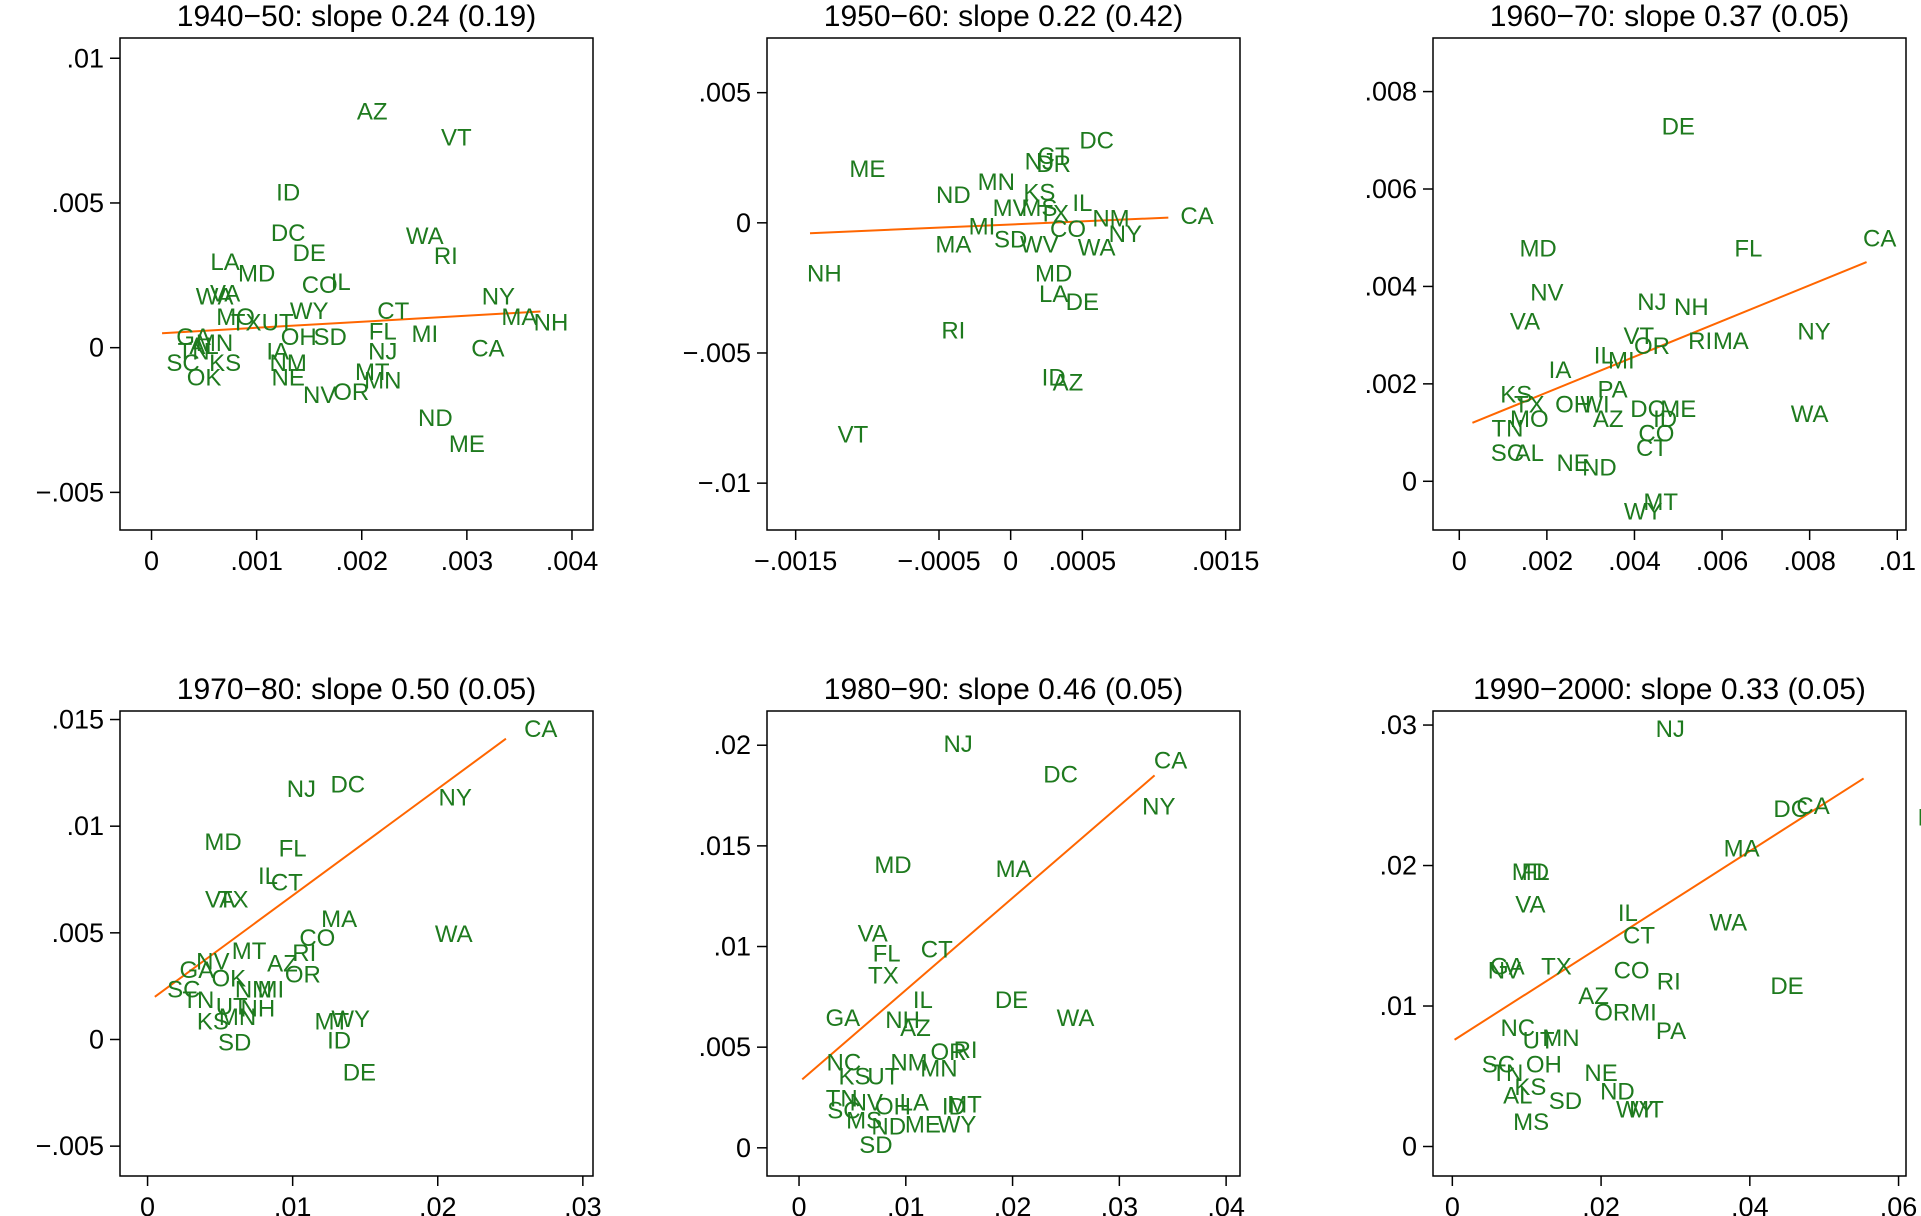 The width and height of the screenshot is (1921, 1216). Describe the element at coordinates (293, 849) in the screenshot. I see `state-point: FL` at that location.